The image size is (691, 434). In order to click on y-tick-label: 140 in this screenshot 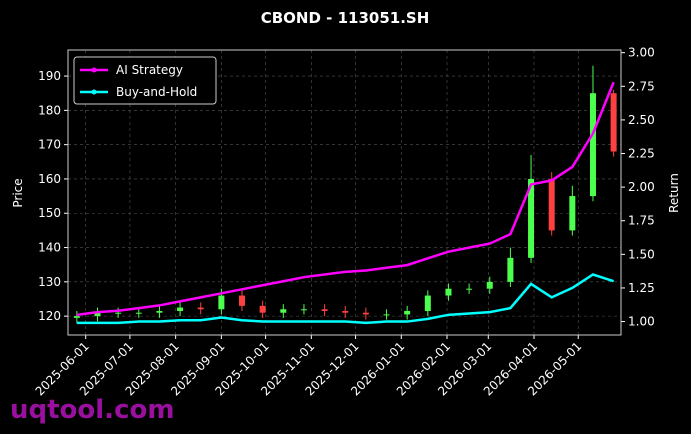, I will do `click(49, 248)`.